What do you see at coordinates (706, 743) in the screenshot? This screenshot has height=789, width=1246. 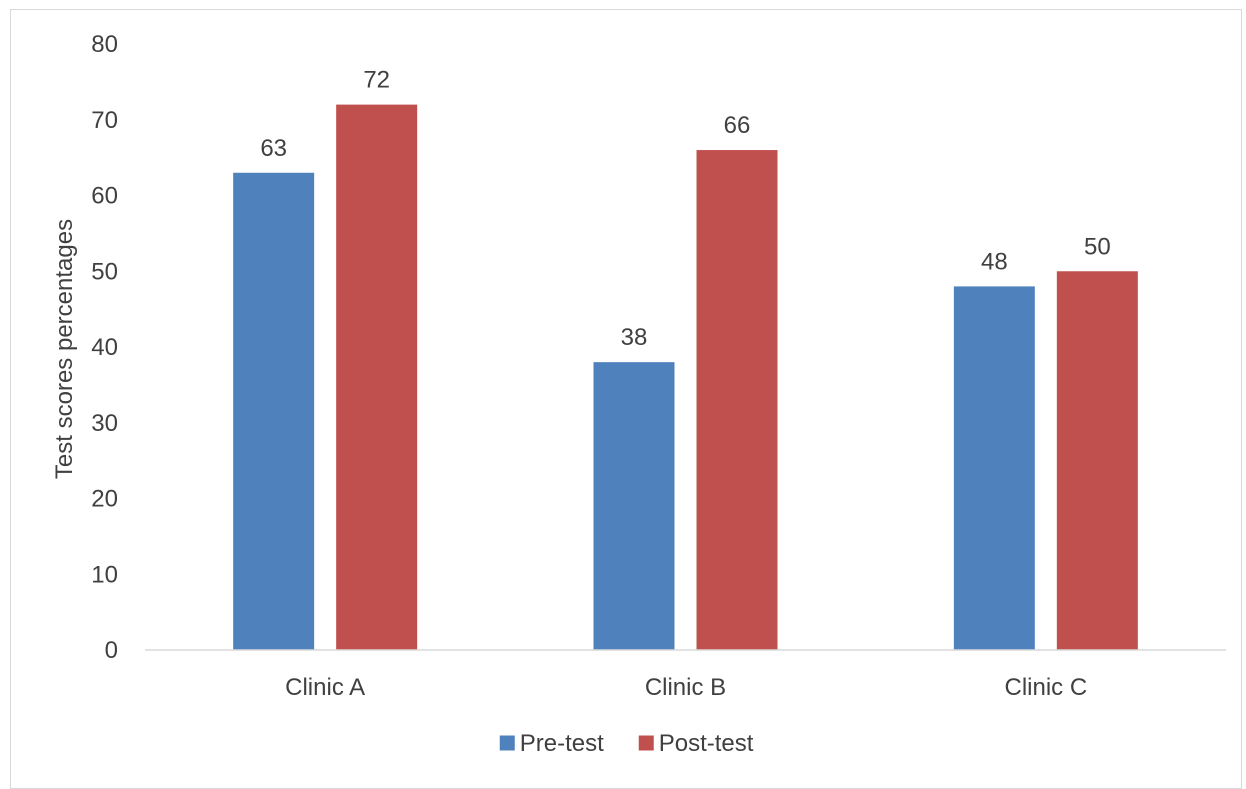 I see `legend-label: Post-test` at bounding box center [706, 743].